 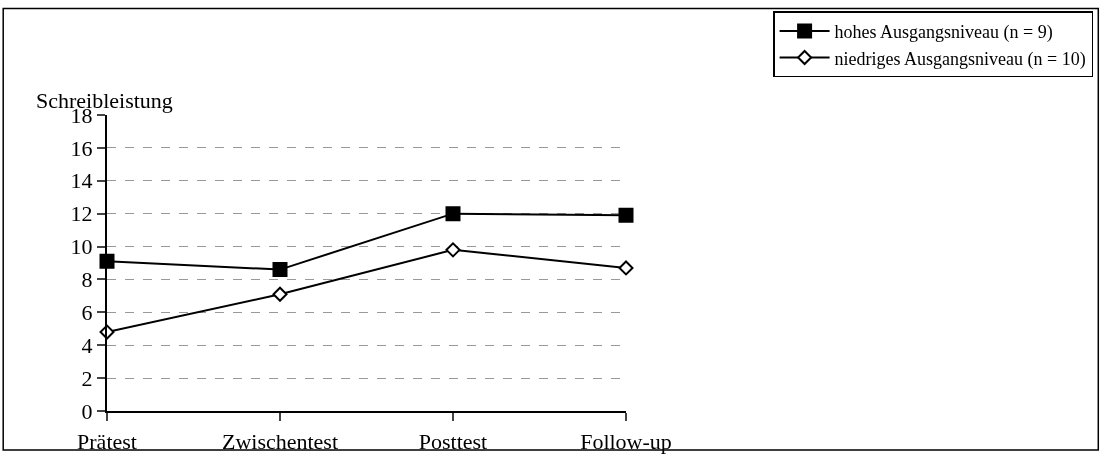 What do you see at coordinates (87, 411) in the screenshot?
I see `y-tick-label: 0` at bounding box center [87, 411].